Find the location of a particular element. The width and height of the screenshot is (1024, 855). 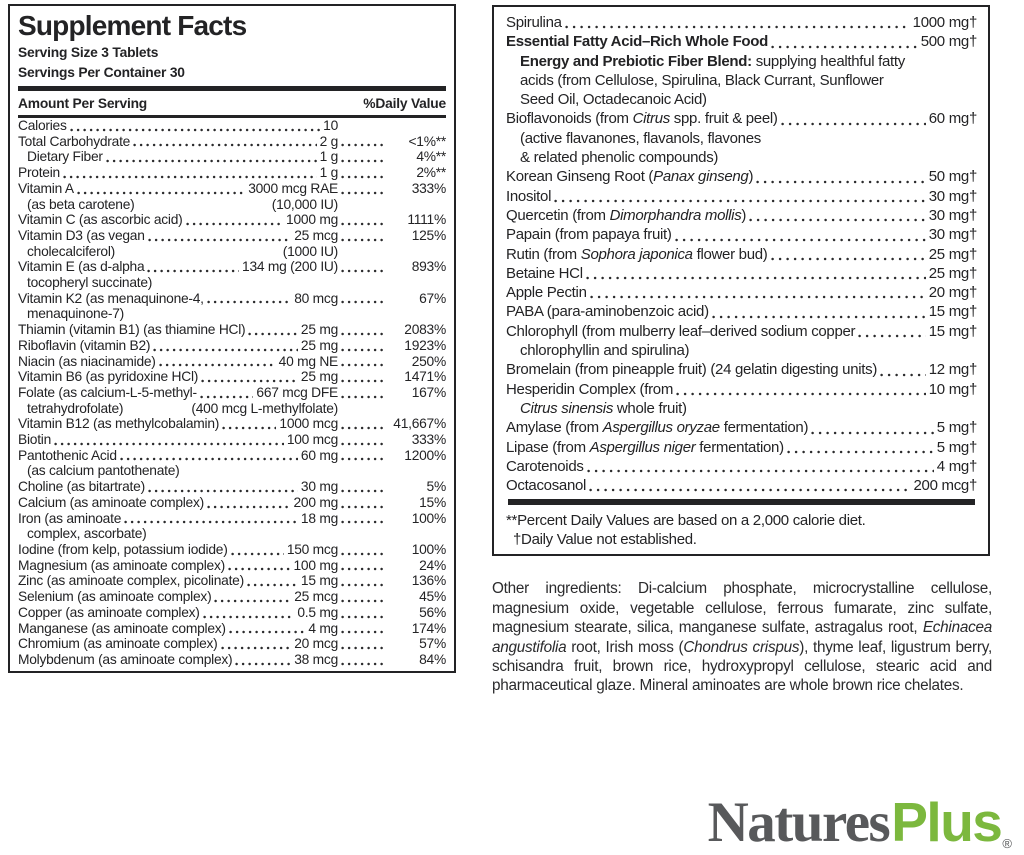

ingredient-row: Betaine HCl 25 mg† is located at coordinates (741, 273).